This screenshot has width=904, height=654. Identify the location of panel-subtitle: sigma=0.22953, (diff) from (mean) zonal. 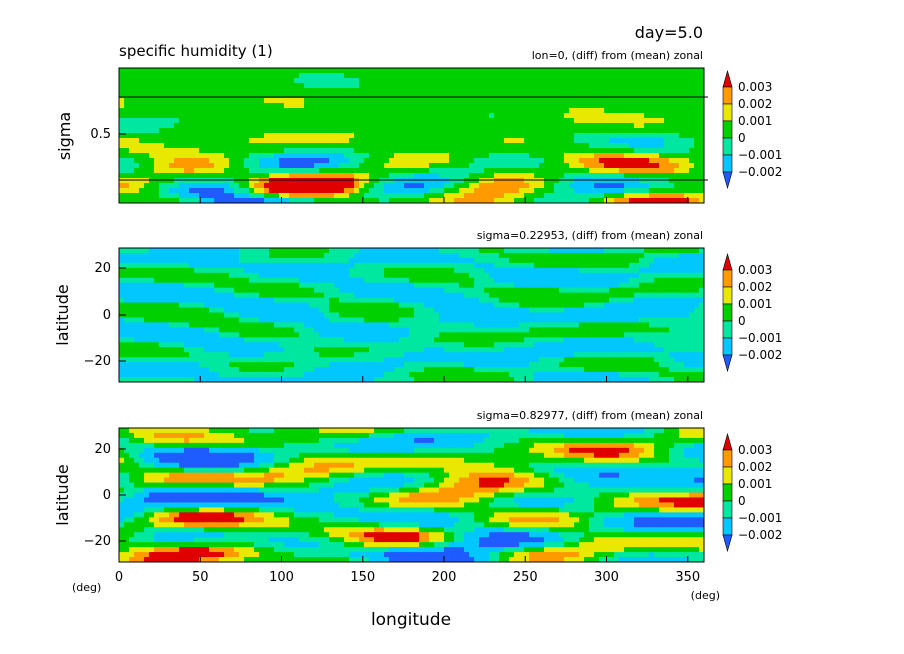
(590, 235).